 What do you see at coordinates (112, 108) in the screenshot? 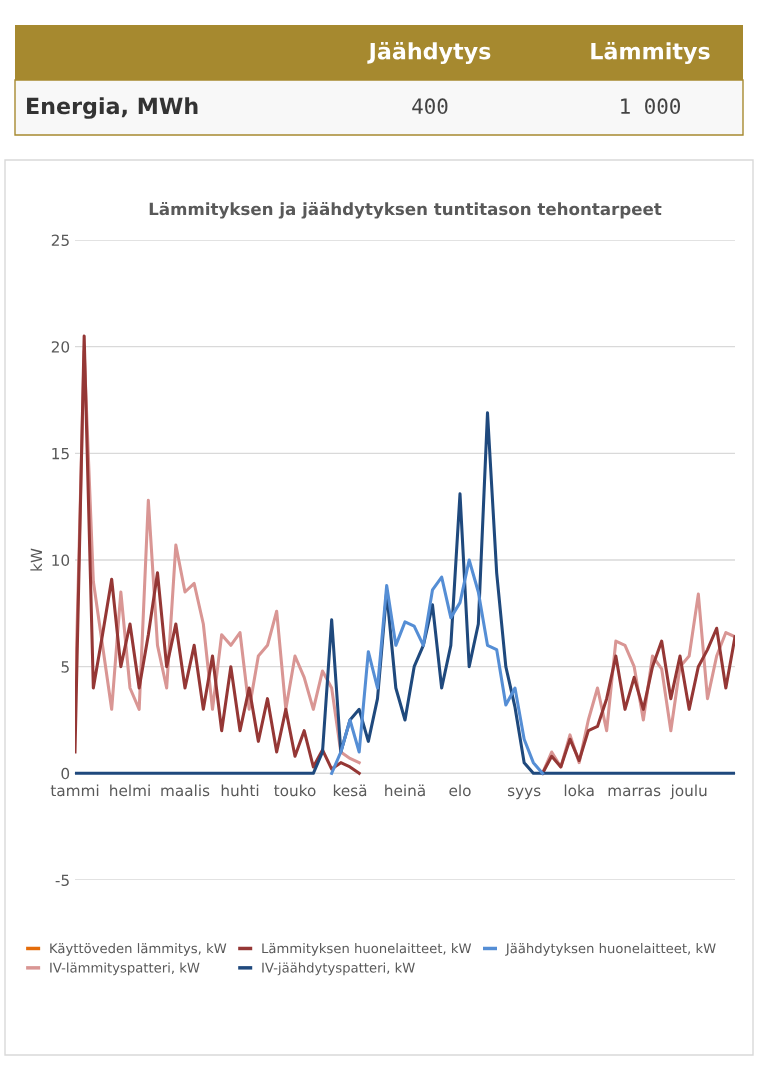
I see `text: Energia, MWh` at bounding box center [112, 108].